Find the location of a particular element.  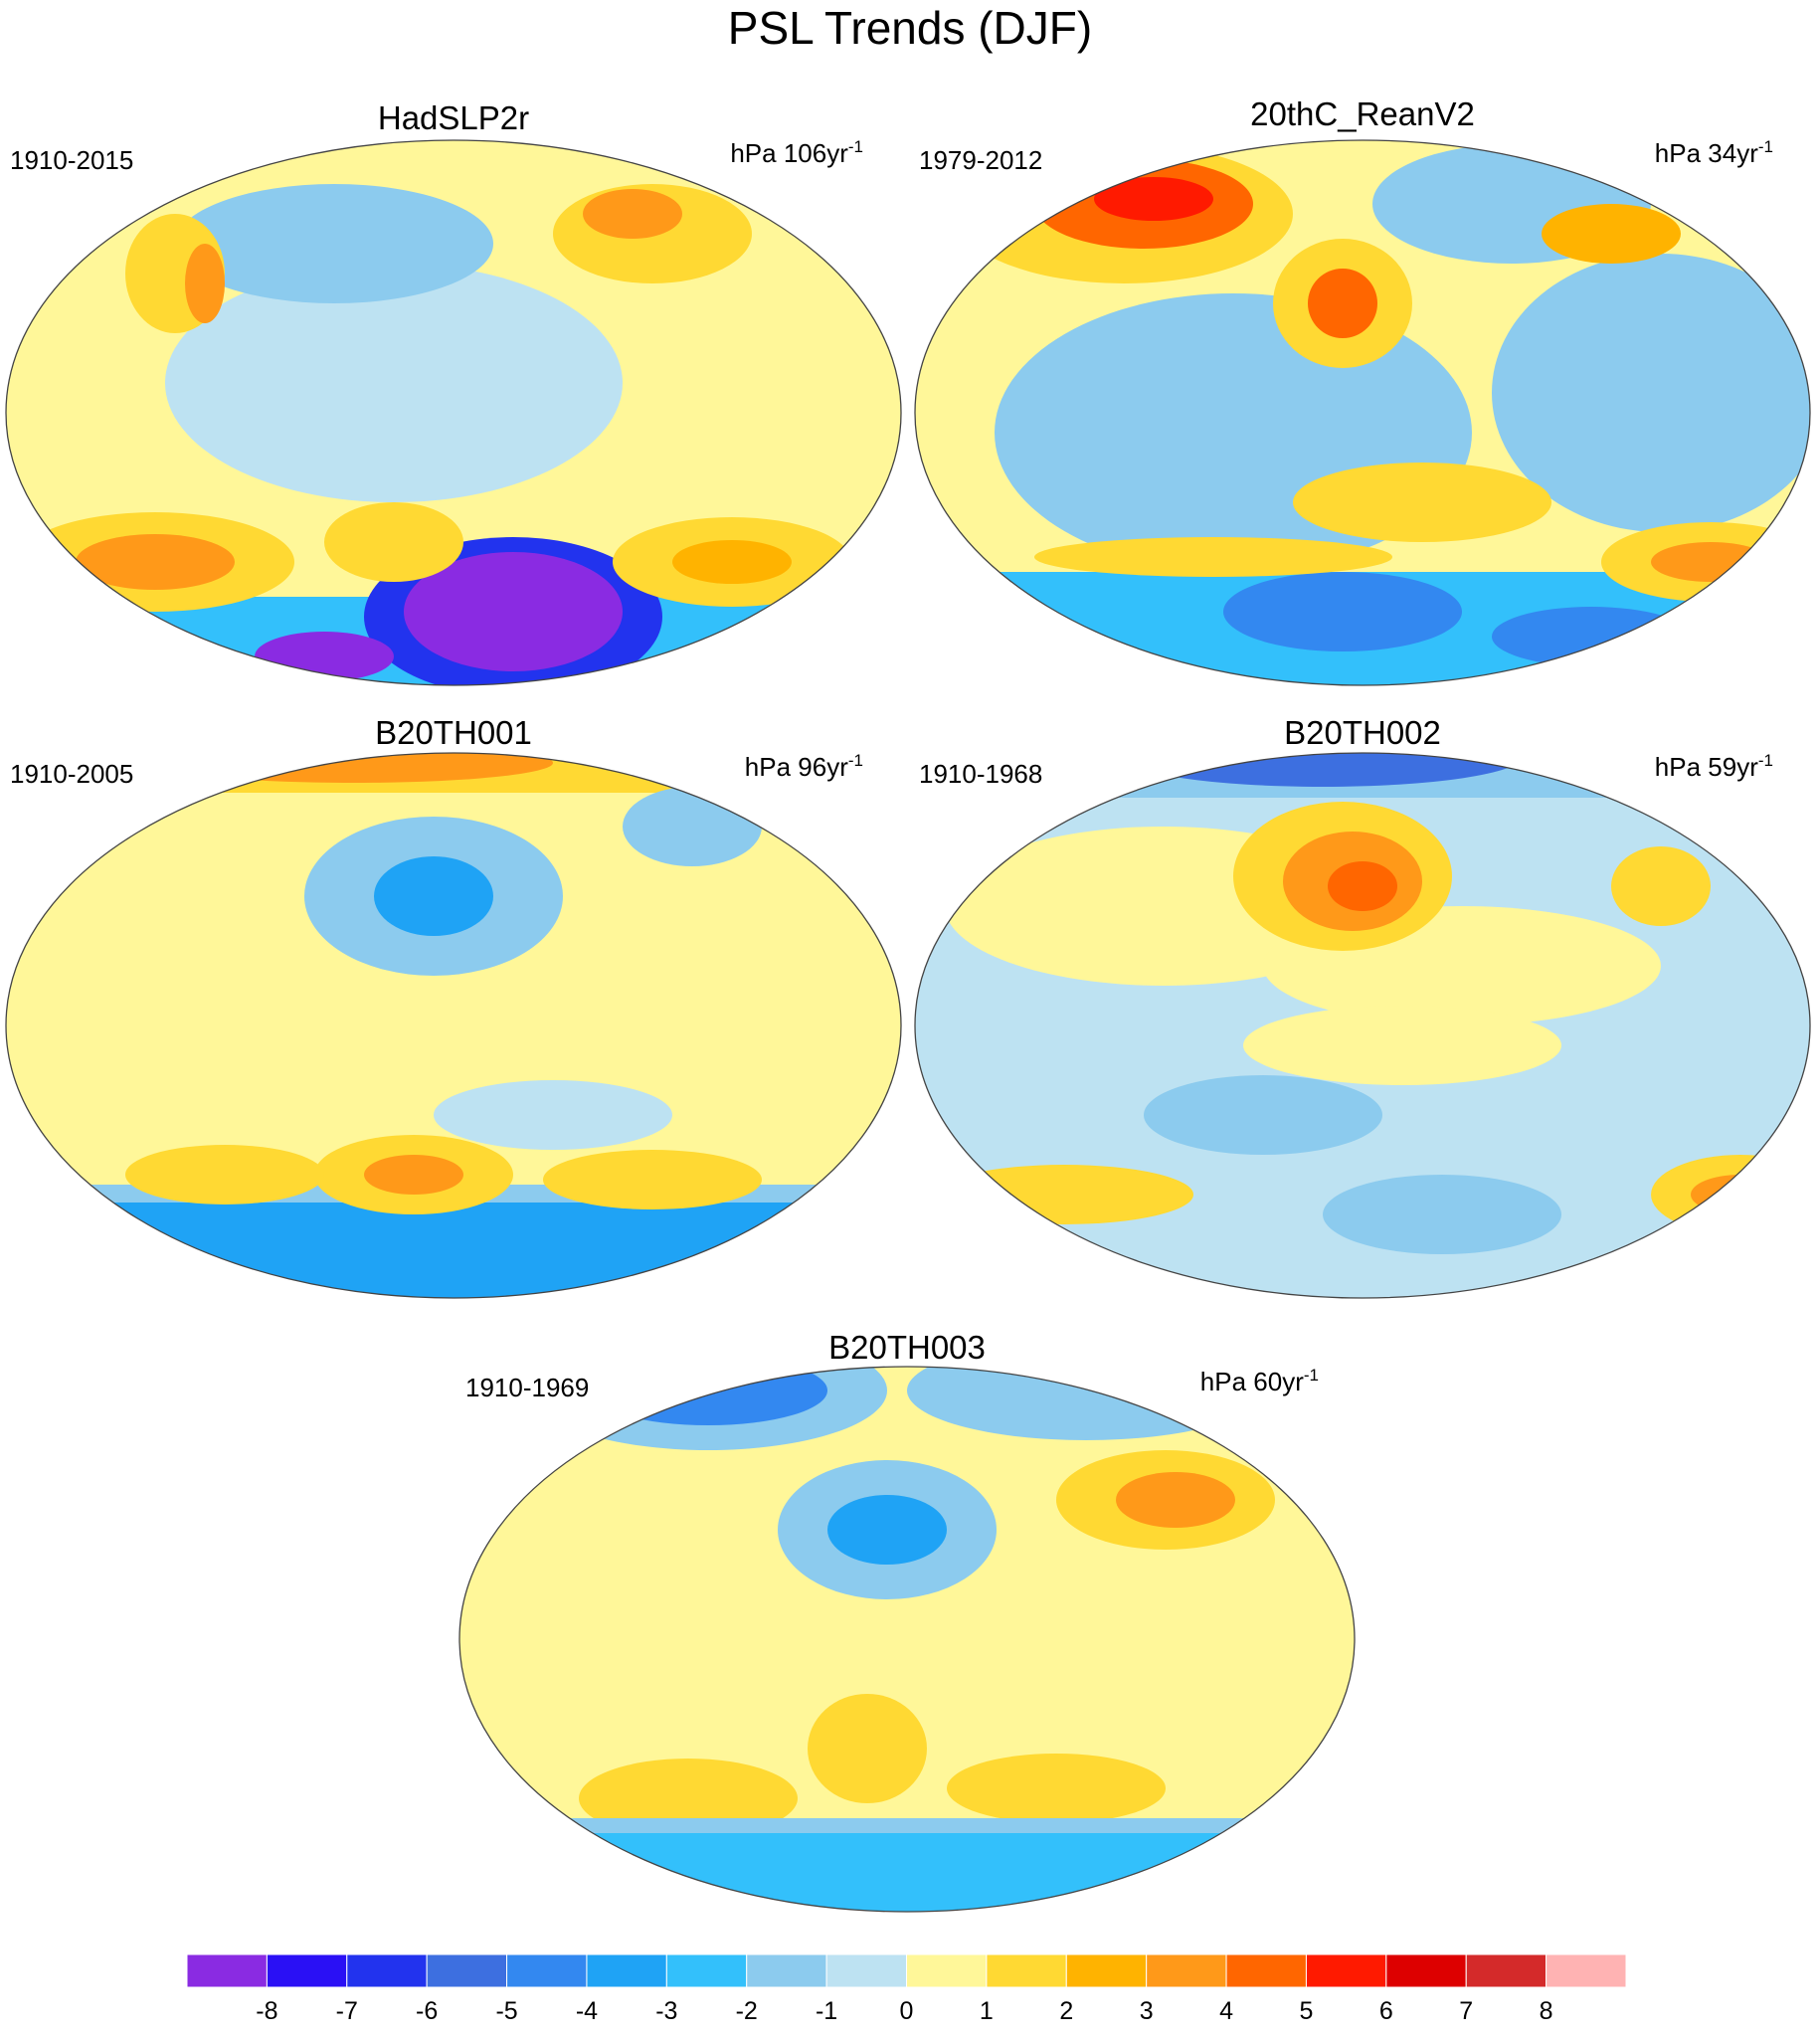

colorbar-label: 7 is located at coordinates (1466, 2011).